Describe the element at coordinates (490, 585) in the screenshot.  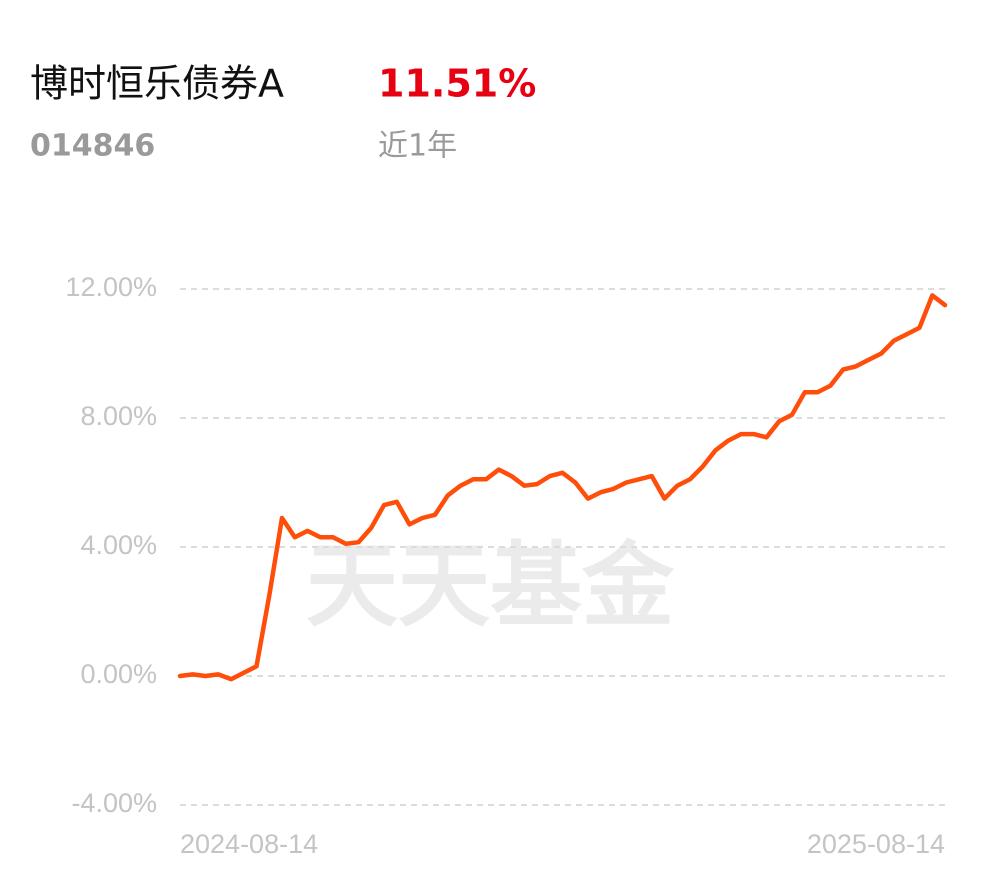
I see `watermark: 天天基金` at that location.